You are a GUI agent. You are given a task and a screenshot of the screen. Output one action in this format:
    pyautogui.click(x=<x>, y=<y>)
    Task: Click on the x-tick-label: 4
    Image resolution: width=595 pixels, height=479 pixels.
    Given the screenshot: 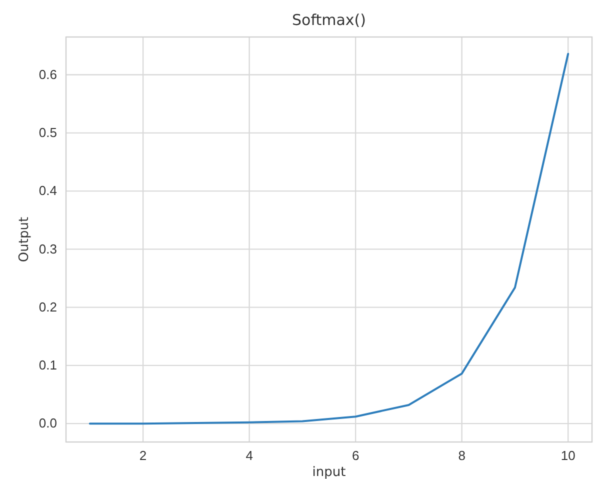 What is the action you would take?
    pyautogui.click(x=249, y=456)
    